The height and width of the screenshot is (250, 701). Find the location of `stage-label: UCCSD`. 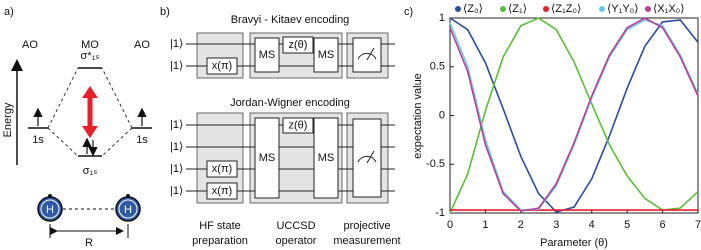

stage-label: UCCSD is located at coordinates (295, 226).